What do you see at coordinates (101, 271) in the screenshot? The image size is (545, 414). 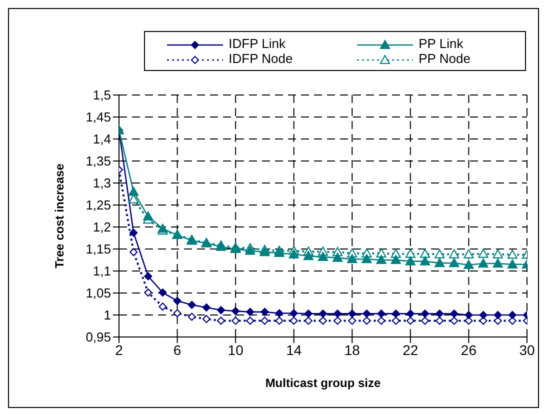 I see `y-tick-label: 1,1` at bounding box center [101, 271].